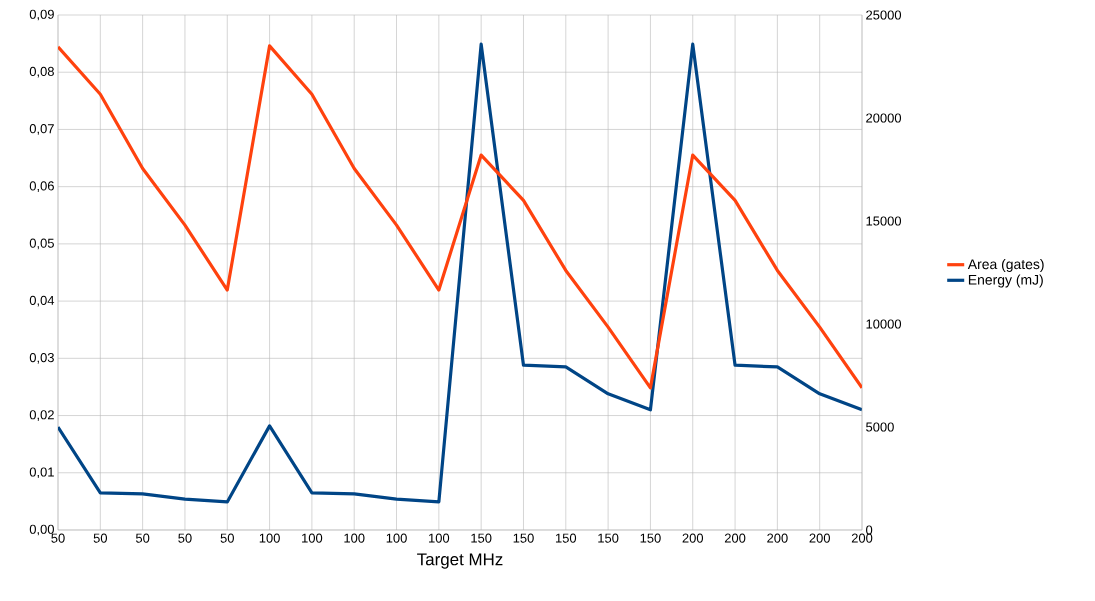 This screenshot has width=1095, height=601. Describe the element at coordinates (884, 324) in the screenshot. I see `y2-tick-label: 10000` at that location.